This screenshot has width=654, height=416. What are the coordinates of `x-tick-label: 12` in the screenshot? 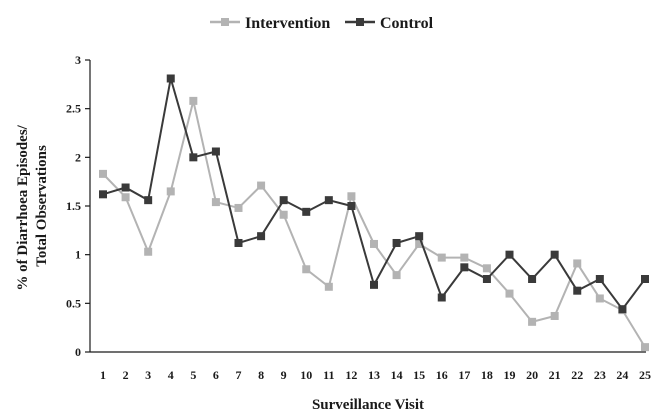 It's located at (351, 375).